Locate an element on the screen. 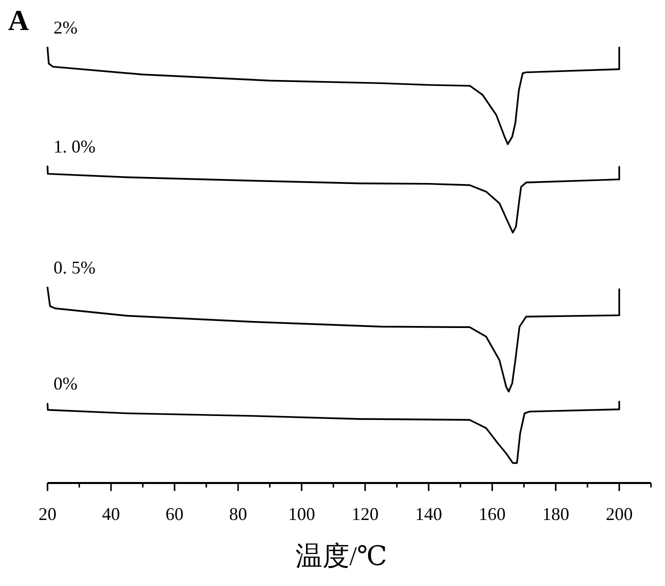 The image size is (665, 586). x-tick-label: 80 is located at coordinates (238, 514).